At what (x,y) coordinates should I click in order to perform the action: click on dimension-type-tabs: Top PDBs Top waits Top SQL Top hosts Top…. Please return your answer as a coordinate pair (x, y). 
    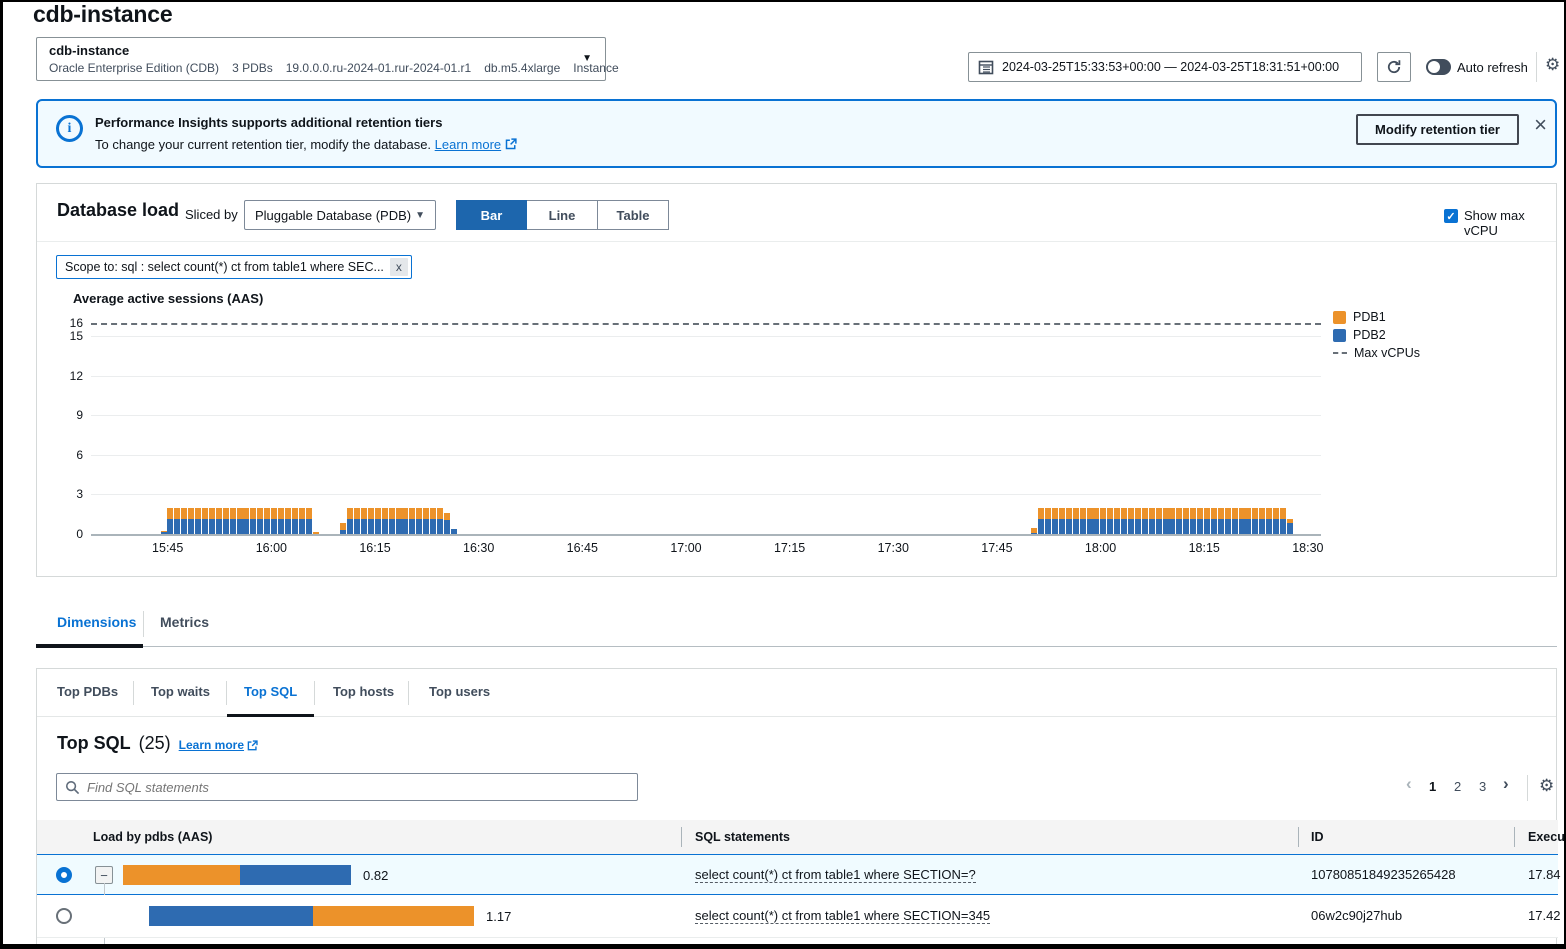
    Looking at the image, I should click on (796, 693).